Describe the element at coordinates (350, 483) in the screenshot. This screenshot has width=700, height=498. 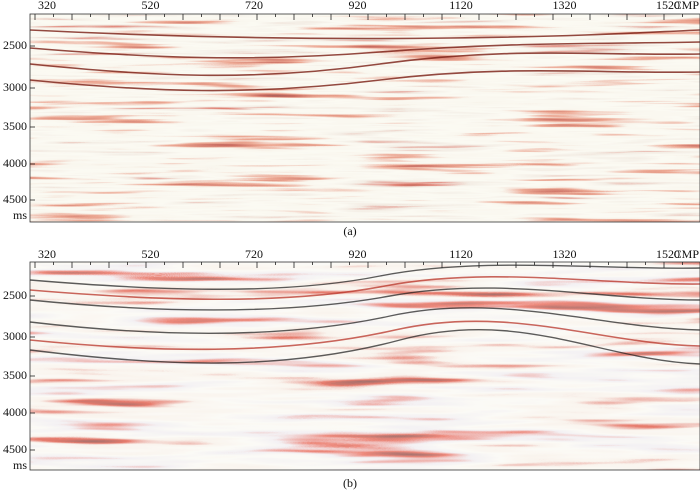
I see `panel-caption: (b)` at that location.